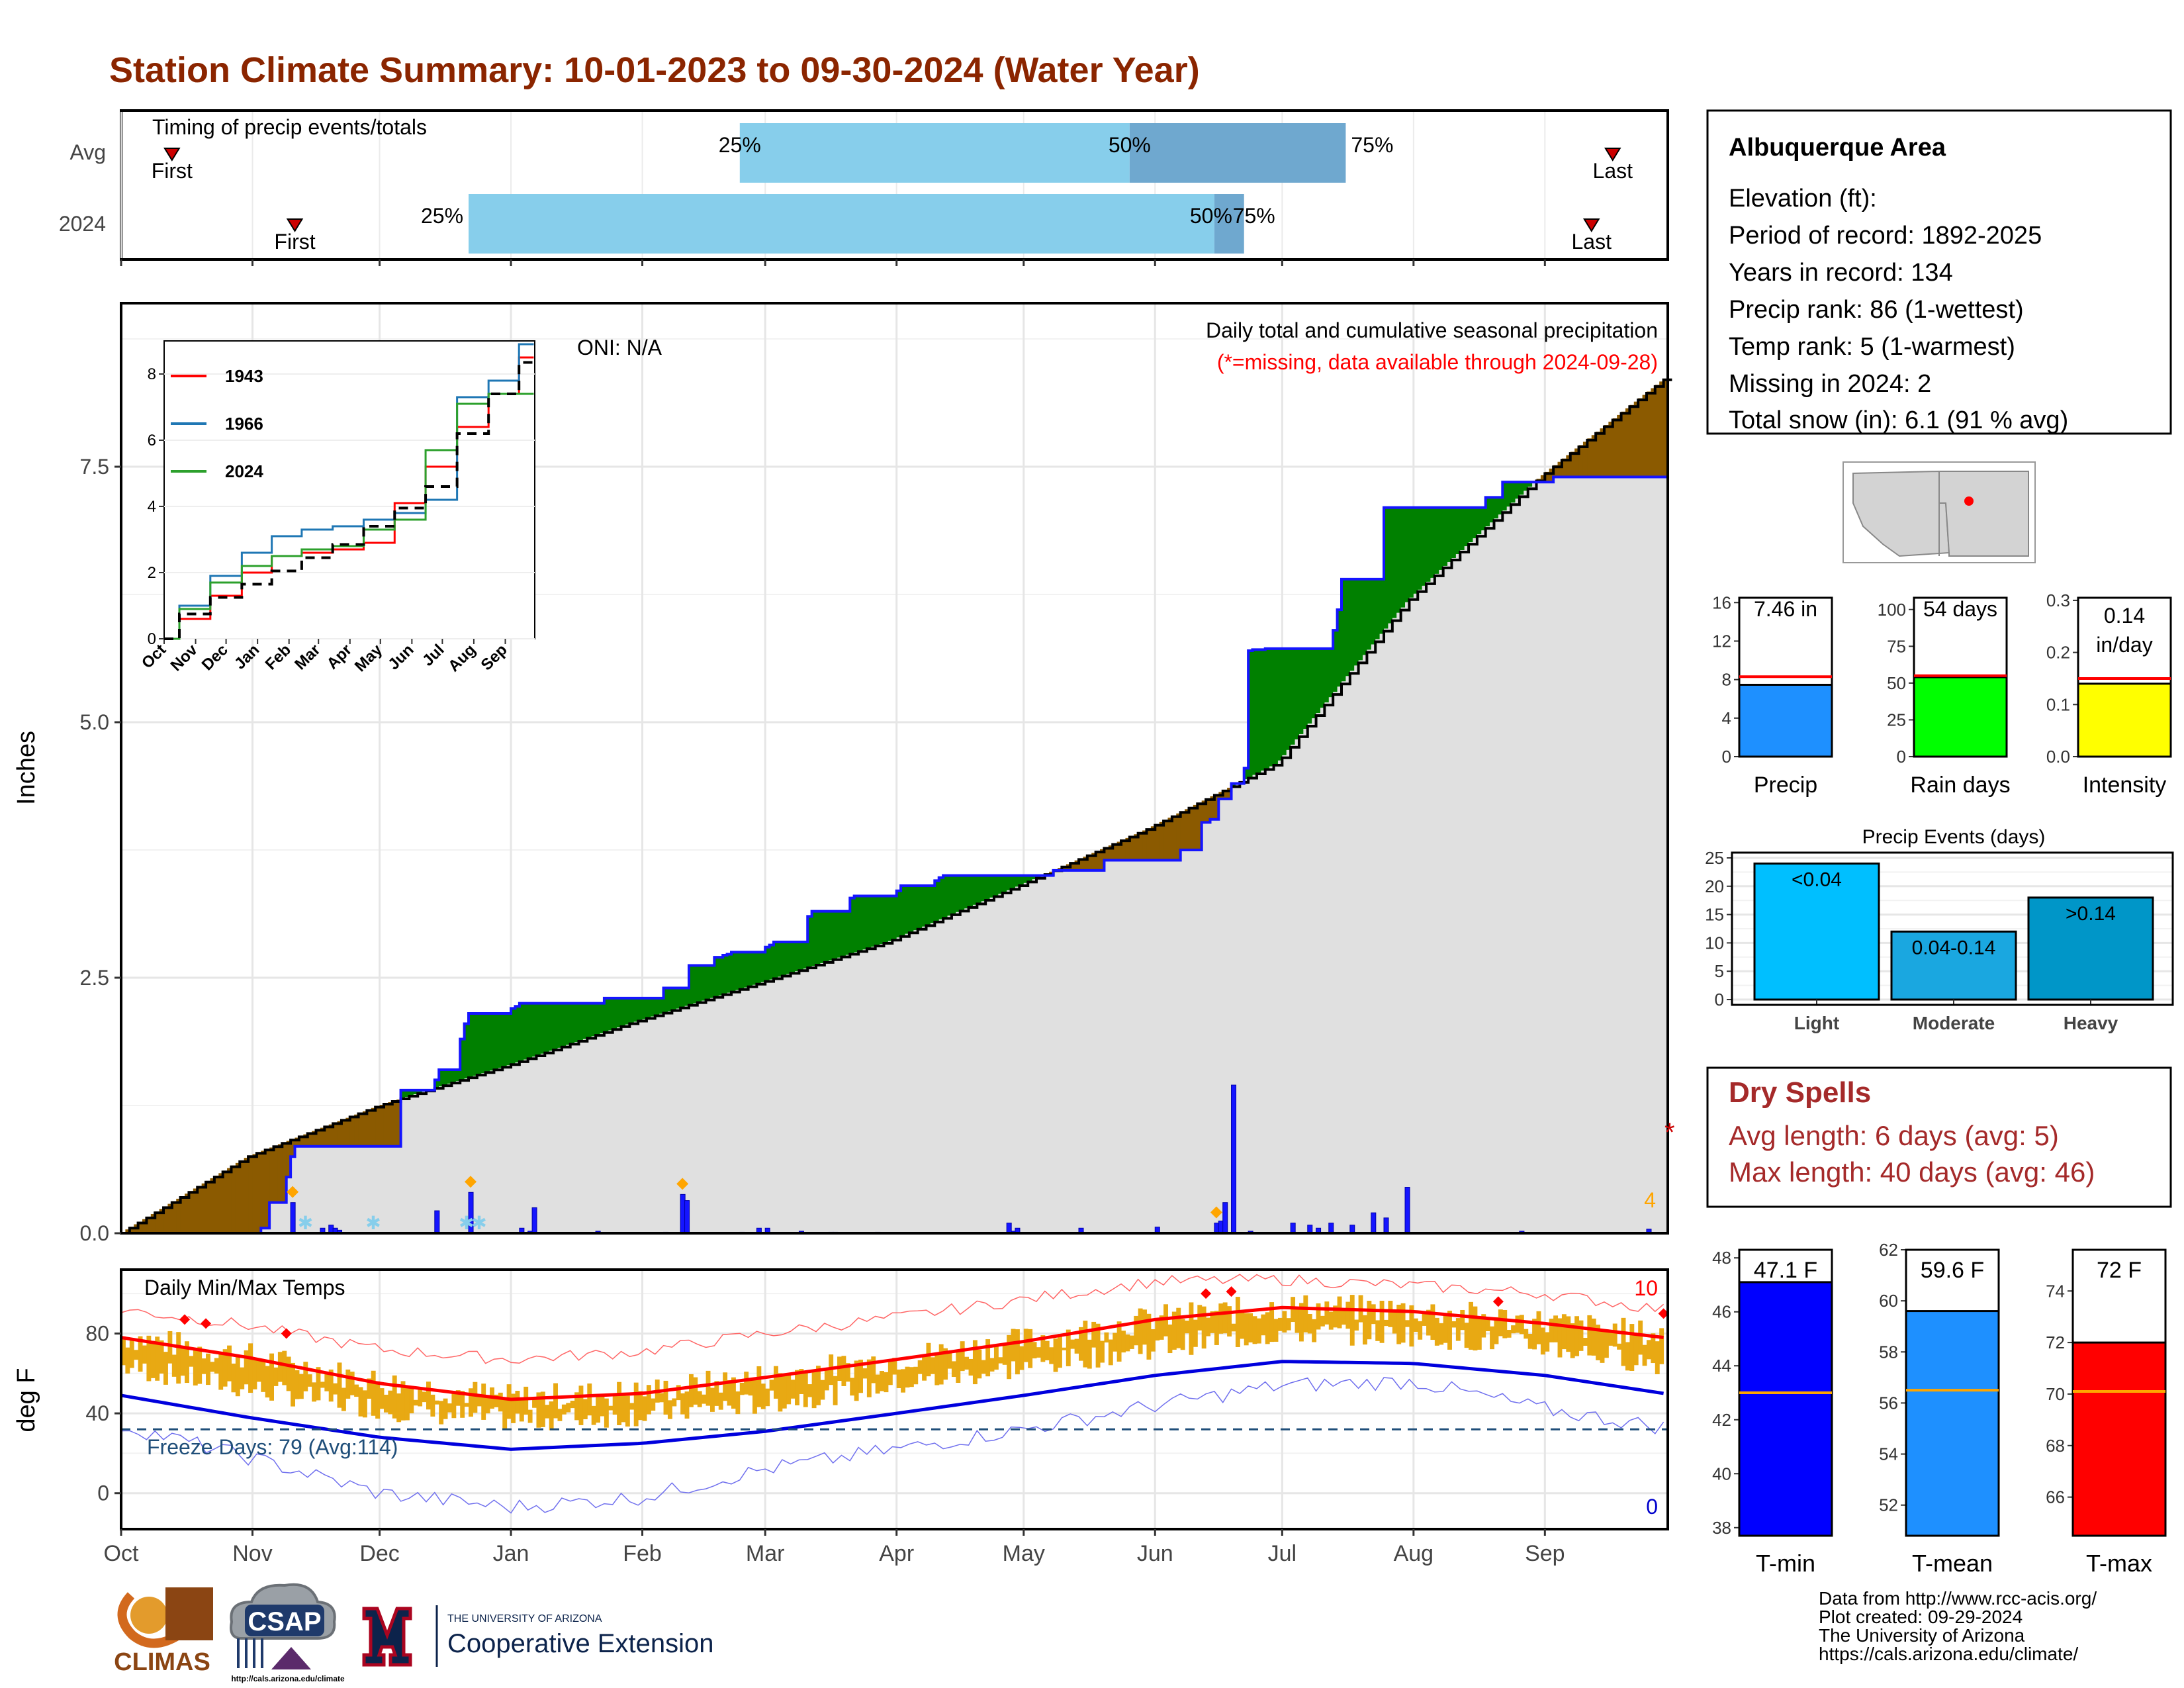 Image resolution: width=2184 pixels, height=1688 pixels. I want to click on snow-flake-icon: ✱, so click(466, 1223).